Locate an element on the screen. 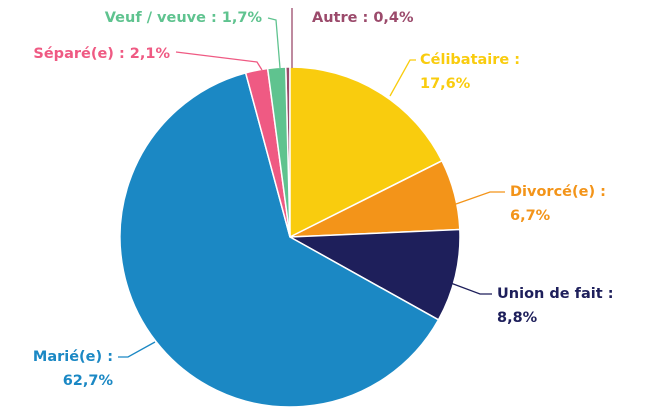 This screenshot has width=660, height=407. slice-label: Marié(e) : is located at coordinates (73, 357).